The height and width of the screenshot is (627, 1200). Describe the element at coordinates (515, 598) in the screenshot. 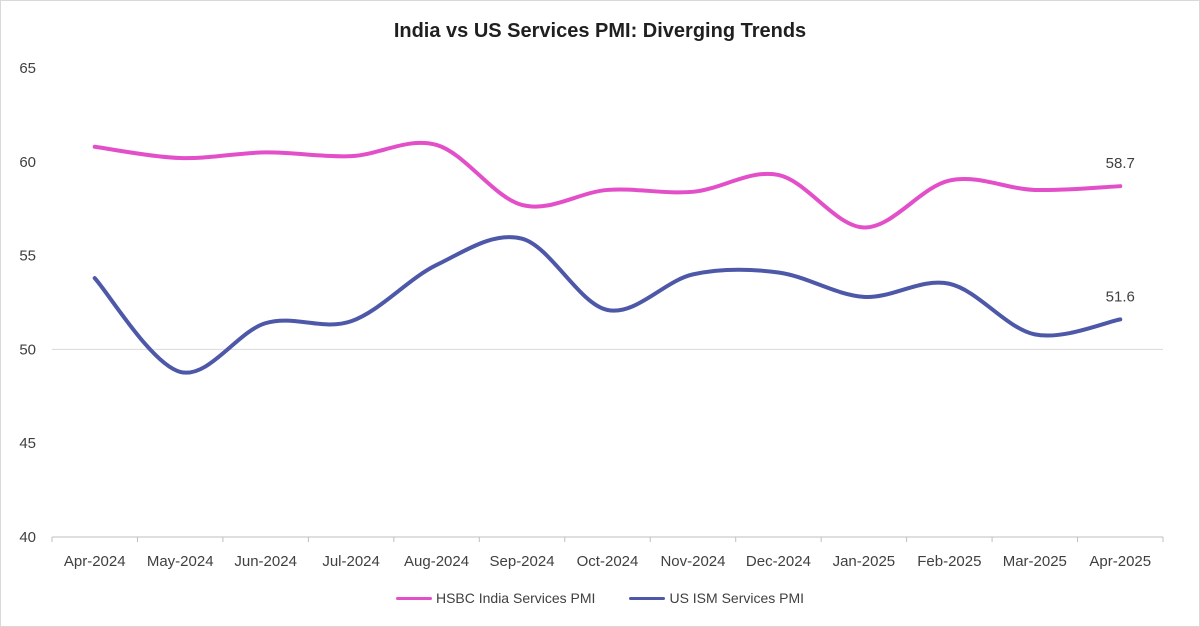

I see `legend-label: HSBC India Services PMI` at that location.